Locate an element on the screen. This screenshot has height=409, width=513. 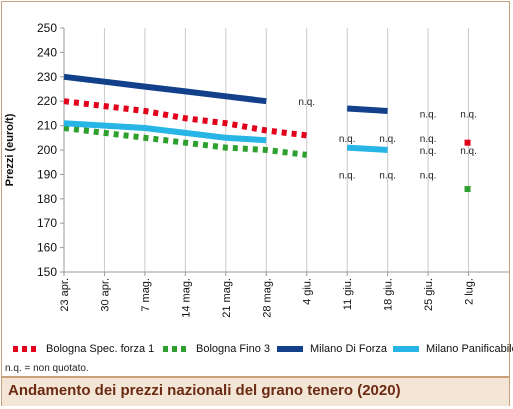
x-tick-label: 30 apr. is located at coordinates (105, 295).